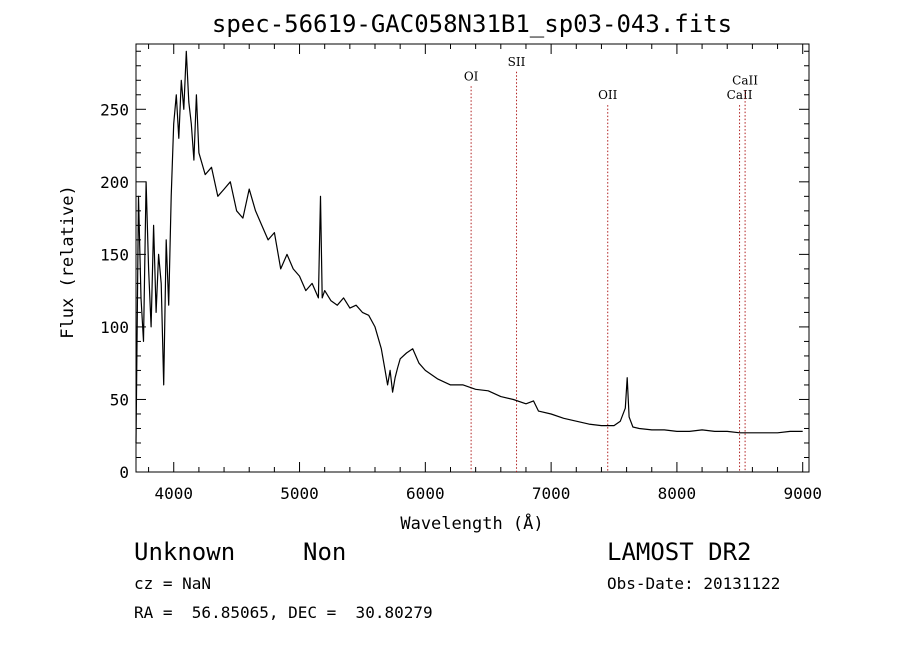 The width and height of the screenshot is (900, 649). What do you see at coordinates (679, 552) in the screenshot?
I see `survey-label: LAMOST DR2` at bounding box center [679, 552].